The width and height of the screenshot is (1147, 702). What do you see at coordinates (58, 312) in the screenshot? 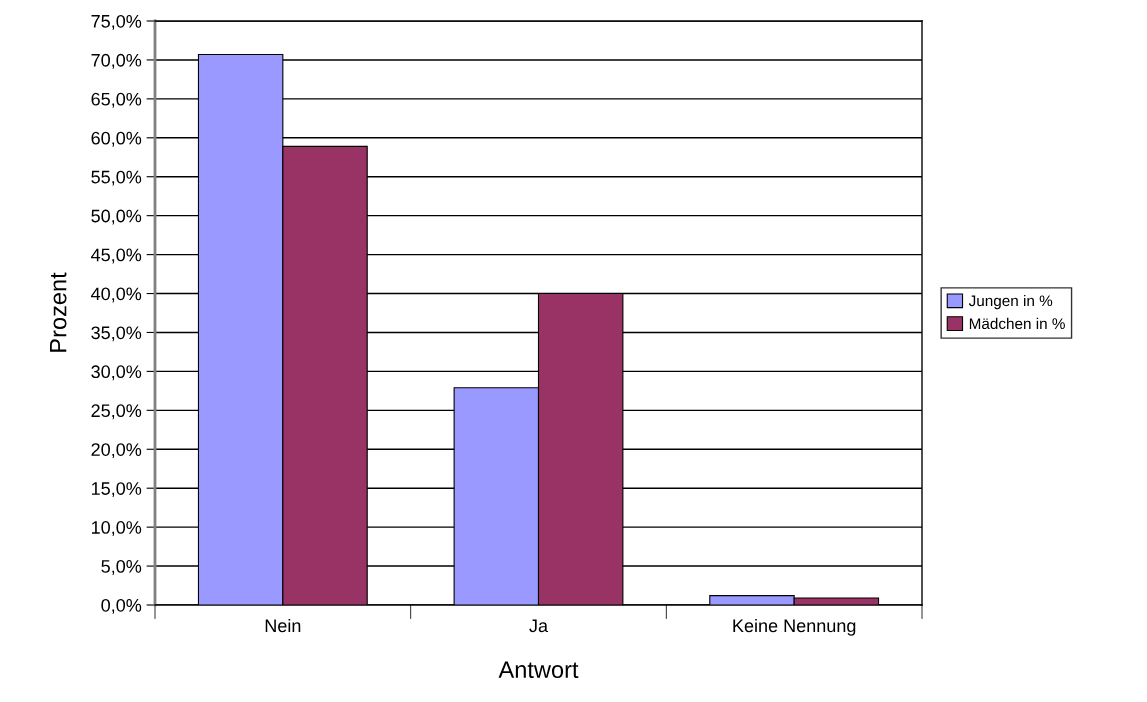
I see `y-axis-title: Prozent` at bounding box center [58, 312].